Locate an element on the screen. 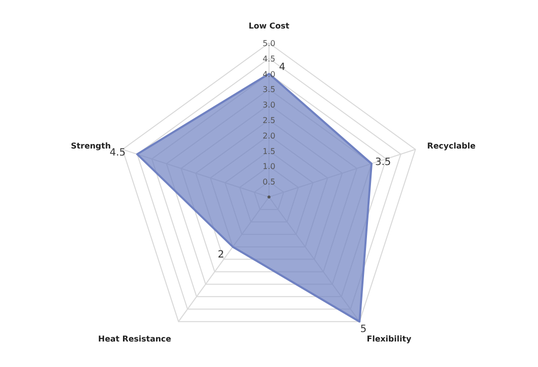 The height and width of the screenshot is (367, 538). spoke-label: Recyclable is located at coordinates (451, 146).